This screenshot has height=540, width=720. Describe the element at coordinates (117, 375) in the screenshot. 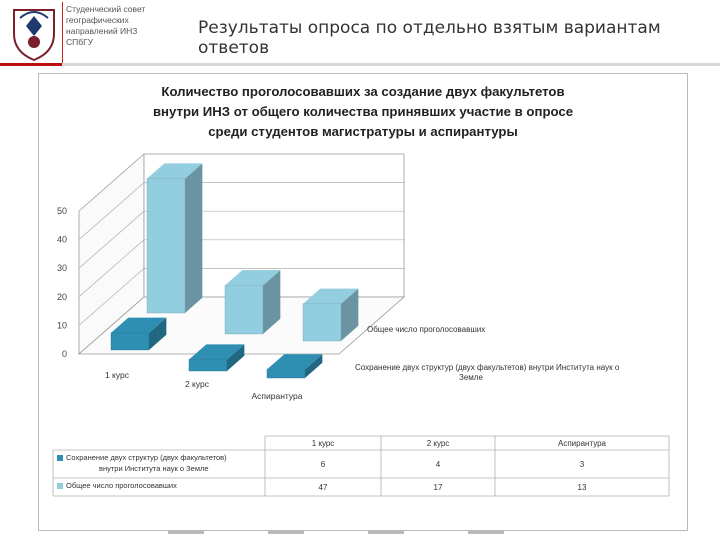

I see `category-label: 1 курс` at that location.